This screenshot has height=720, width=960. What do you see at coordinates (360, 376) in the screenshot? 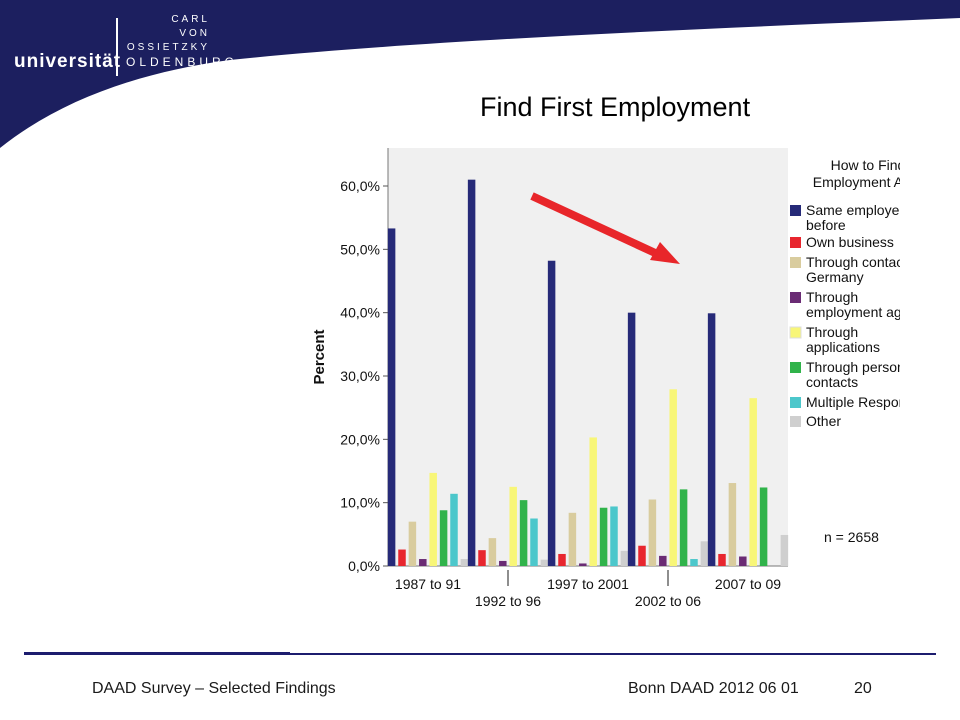
I see `y-tick-label: 30,0%` at bounding box center [360, 376].